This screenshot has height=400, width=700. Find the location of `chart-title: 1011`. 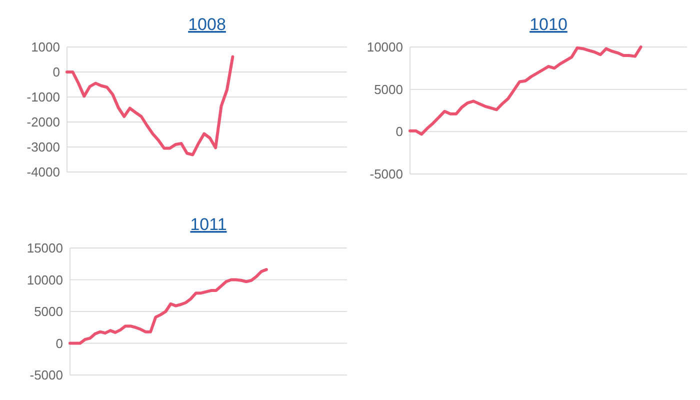

chart-title: 1011 is located at coordinates (208, 224).